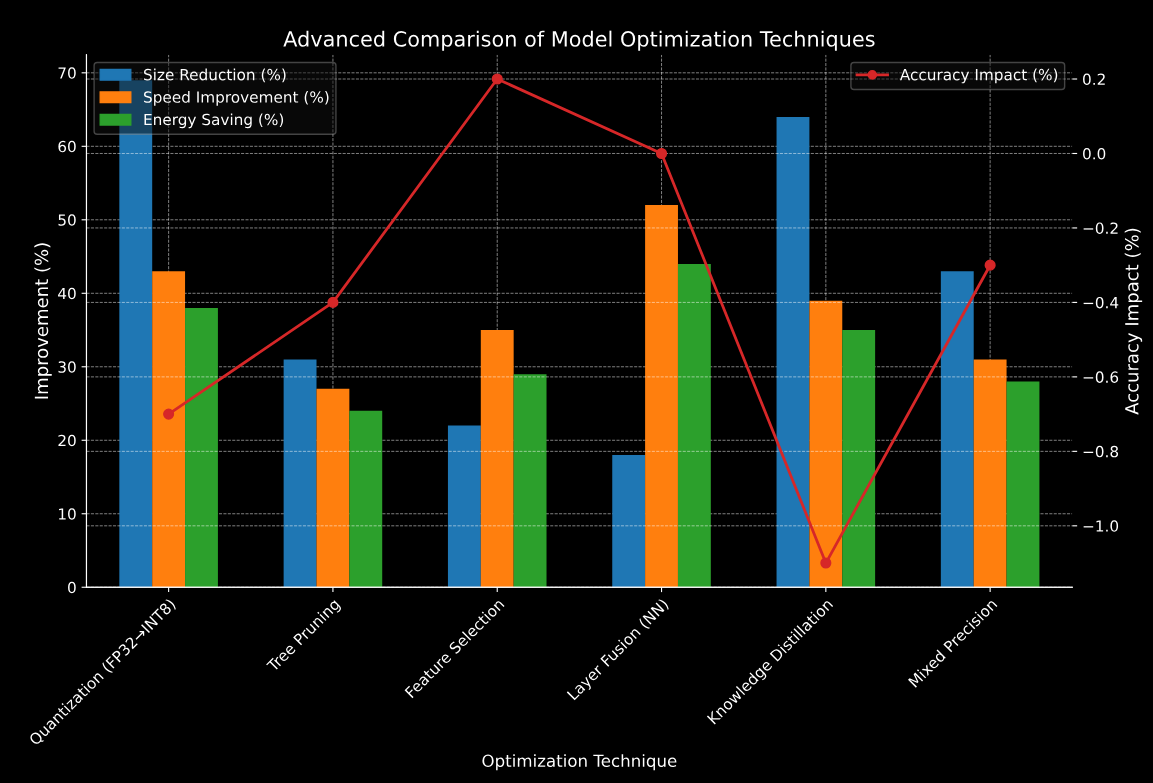  I want to click on y-tick-label: 60, so click(67, 146).